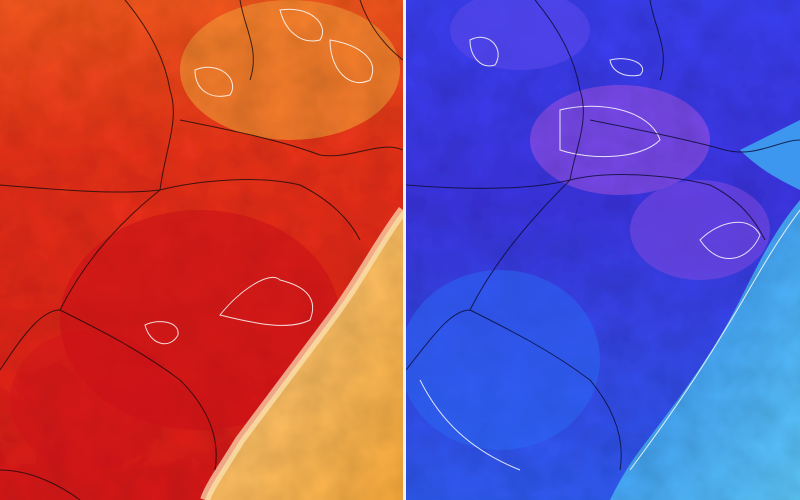 Image resolution: width=800 pixels, height=500 pixels. What do you see at coordinates (770, 155) in the screenshot?
I see `ocean-patch` at bounding box center [770, 155].